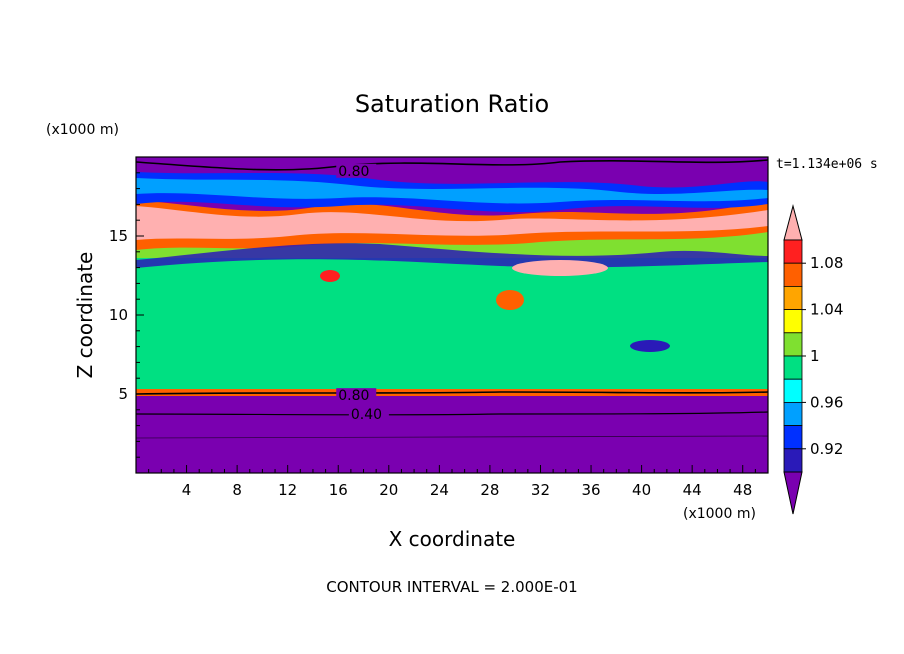  I want to click on colorbar-label: 0.92, so click(826, 449).